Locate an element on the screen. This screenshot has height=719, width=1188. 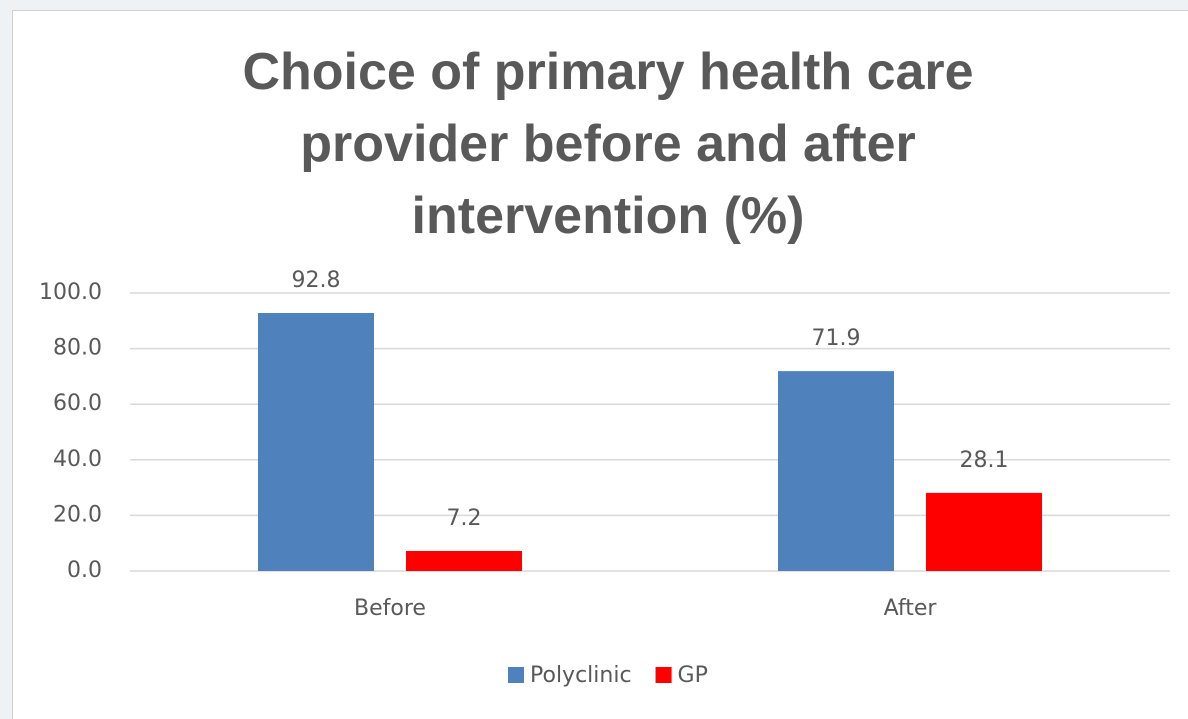
data-label: 7.2 is located at coordinates (464, 518).